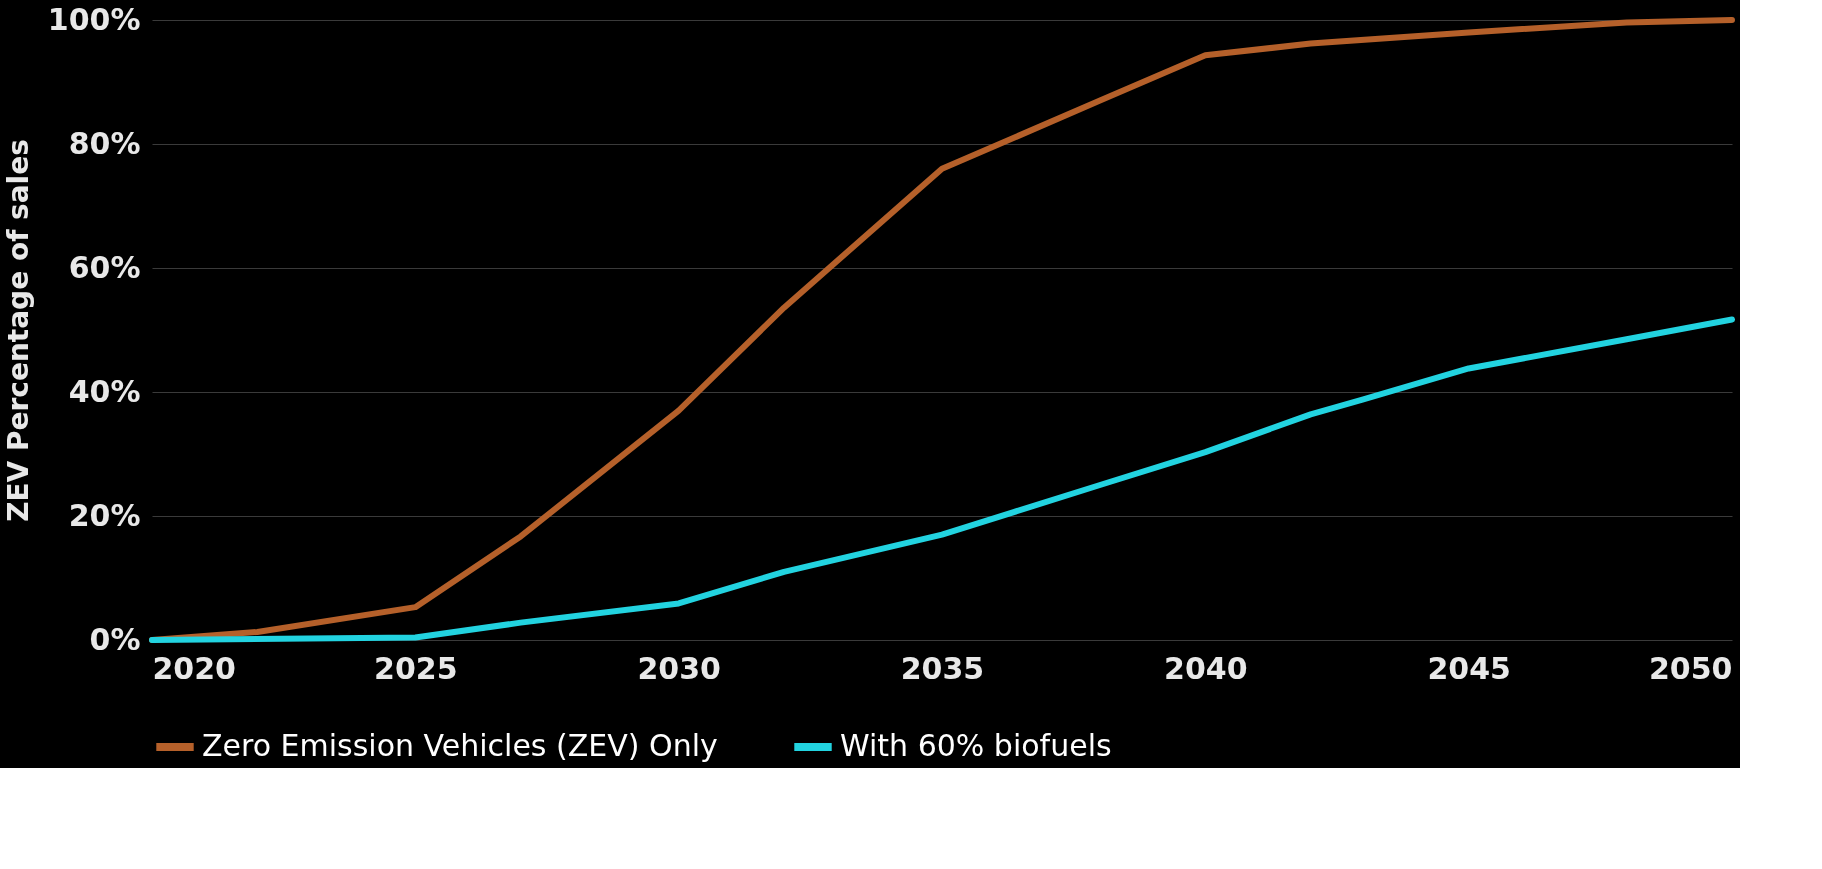 The image size is (1822, 869). Describe the element at coordinates (1206, 668) in the screenshot. I see `x-tick-label: 2040` at that location.